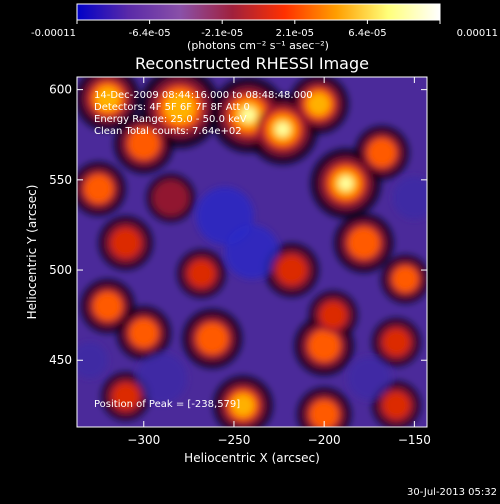  Describe the element at coordinates (252, 458) in the screenshot. I see `x-axis-label: Heliocentric X (arcsec)` at that location.